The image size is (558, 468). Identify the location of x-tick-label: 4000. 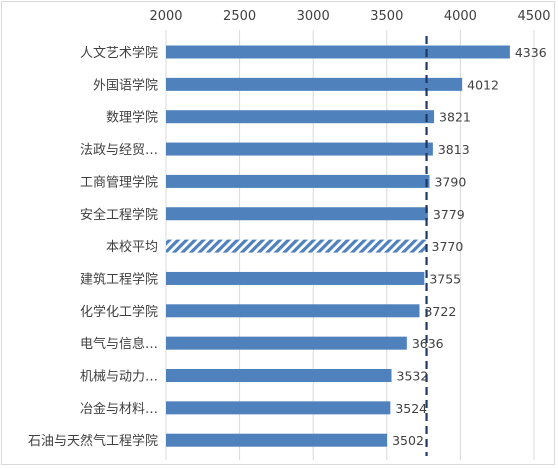
(460, 16).